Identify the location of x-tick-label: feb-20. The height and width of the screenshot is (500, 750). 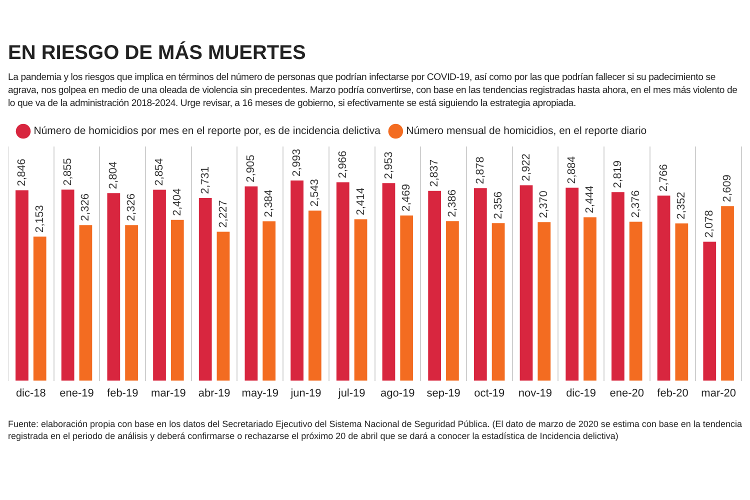
(672, 393).